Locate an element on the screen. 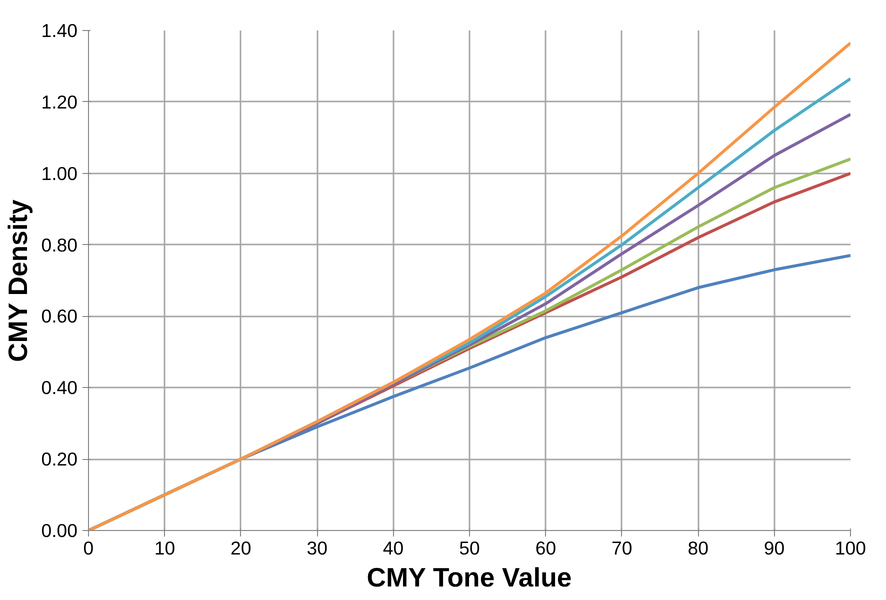 The height and width of the screenshot is (600, 886). y-axis-title: CMY Density is located at coordinates (18, 280).